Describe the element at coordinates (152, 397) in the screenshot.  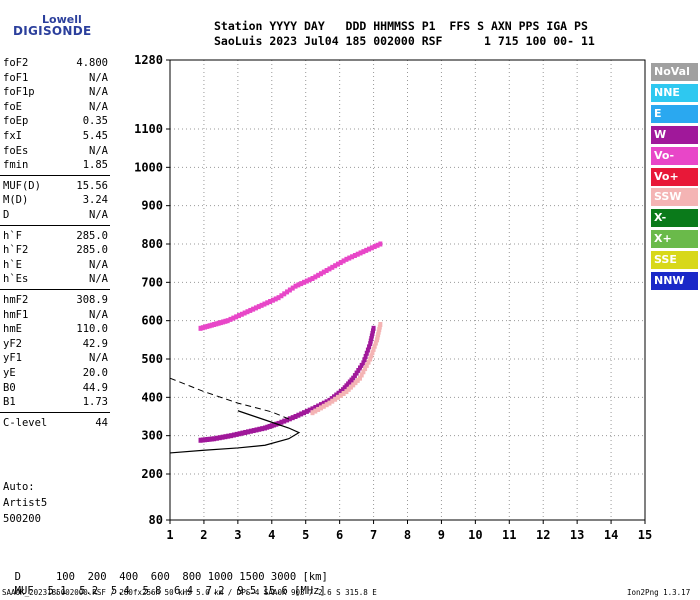
I see `y-tick-label: 400` at that location.